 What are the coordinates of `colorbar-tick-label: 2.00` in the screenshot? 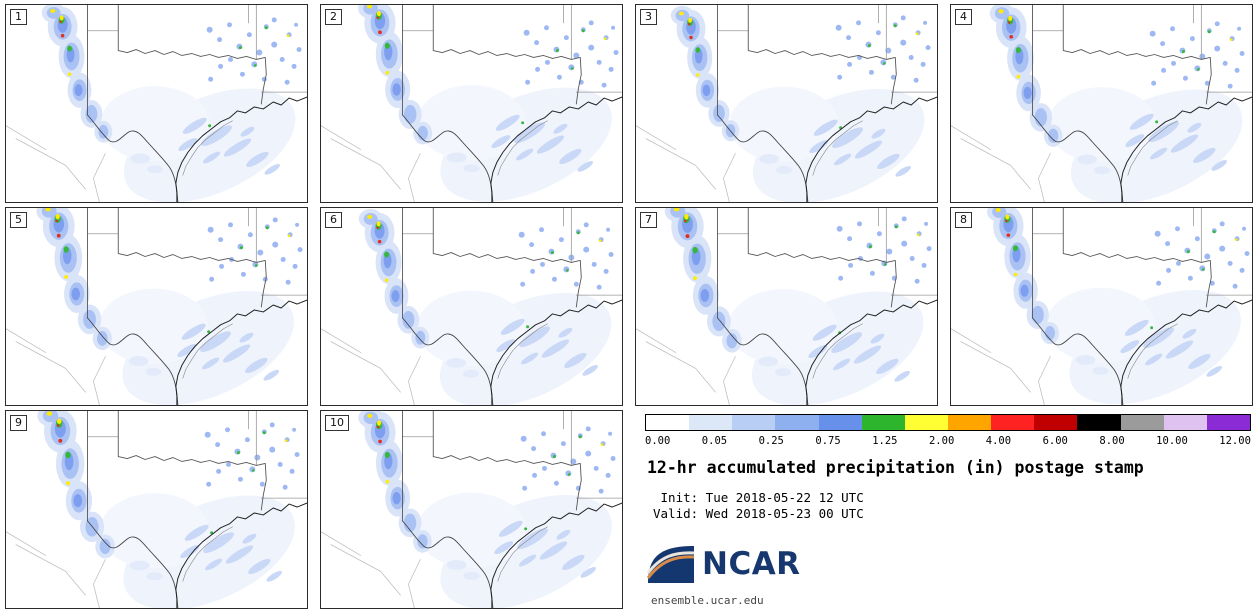 It's located at (941, 441).